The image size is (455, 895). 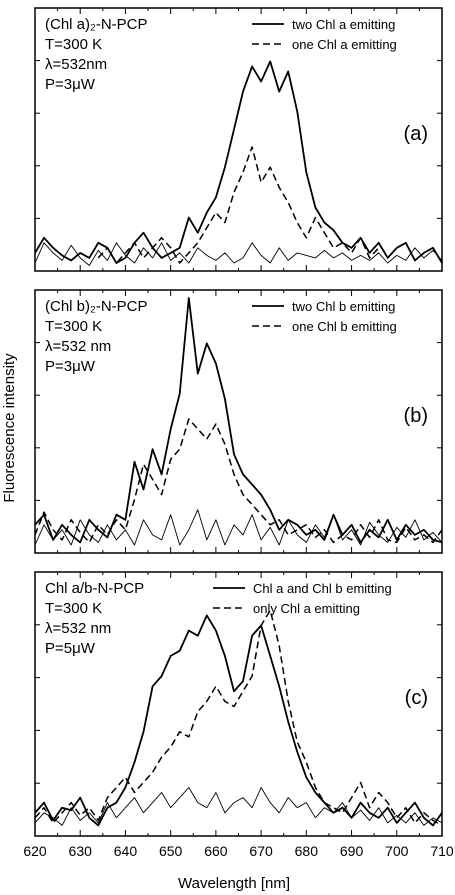 I want to click on panel-label: (a), so click(x=416, y=134).